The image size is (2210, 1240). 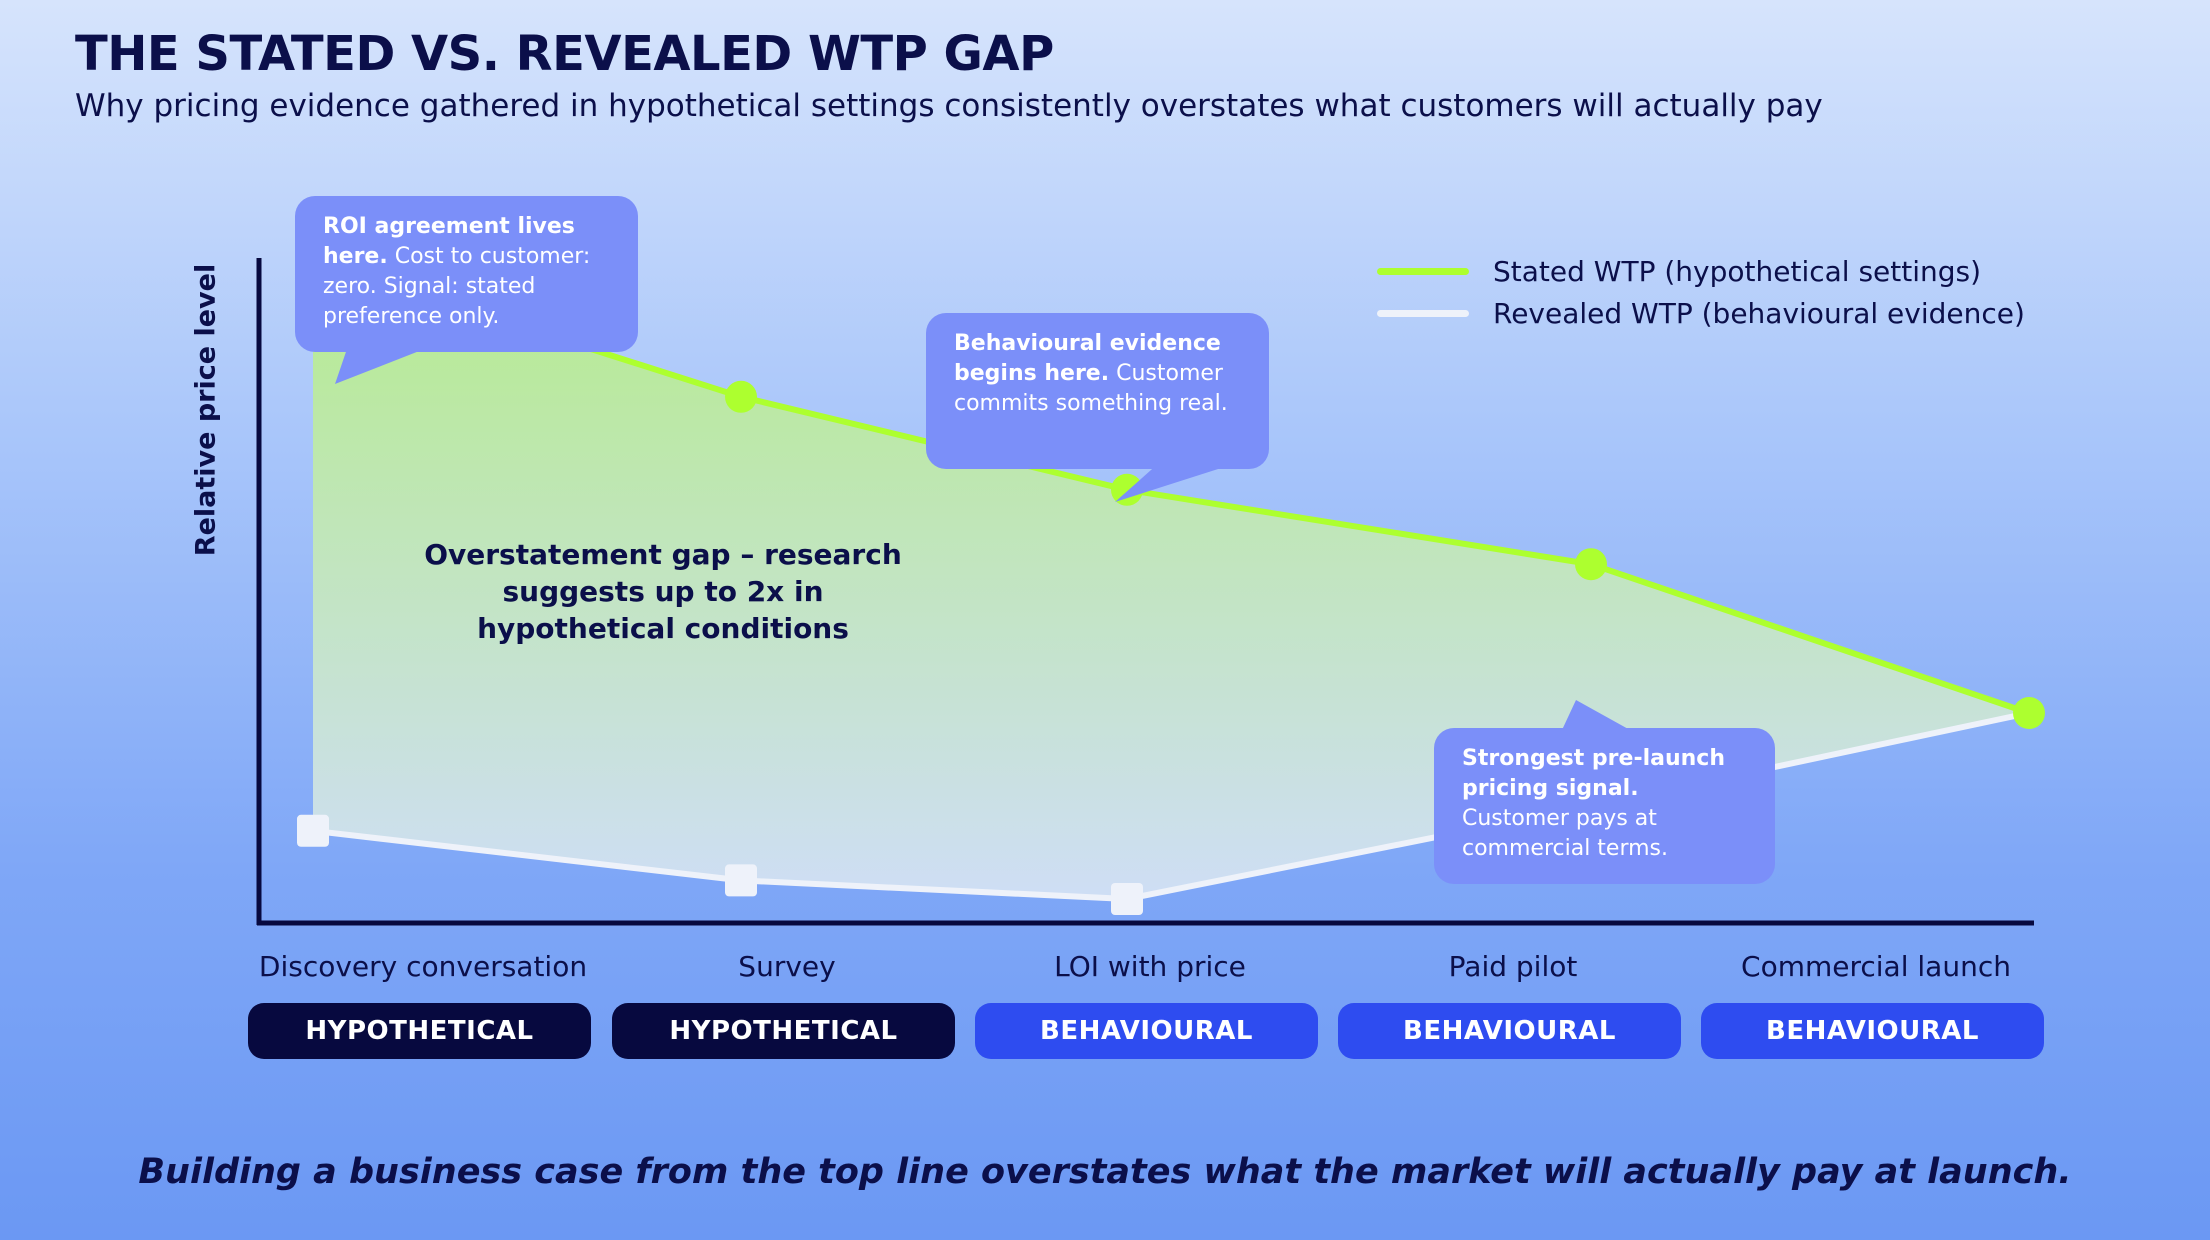 I want to click on callout-behavioural-bold: Behavioural evidence begins here., so click(x=1087, y=358).